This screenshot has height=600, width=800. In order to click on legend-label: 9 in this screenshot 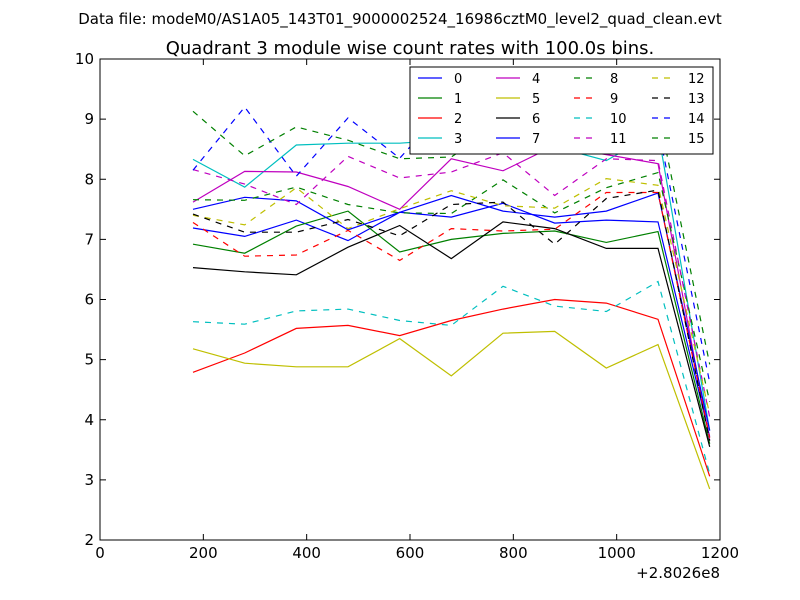, I will do `click(614, 99)`.